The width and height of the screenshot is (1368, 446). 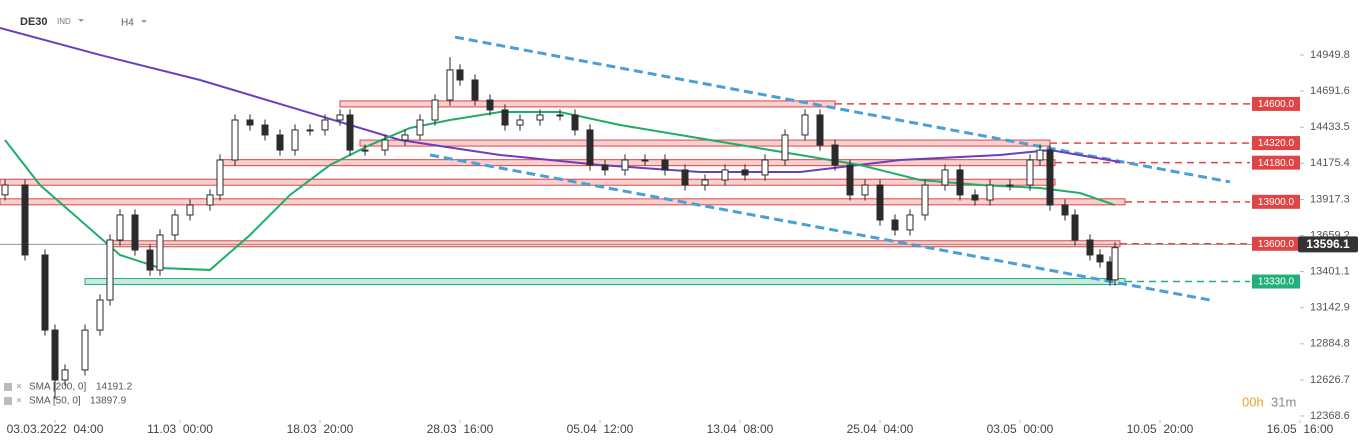 I want to click on timer-minutes: 31m, so click(x=1283, y=401).